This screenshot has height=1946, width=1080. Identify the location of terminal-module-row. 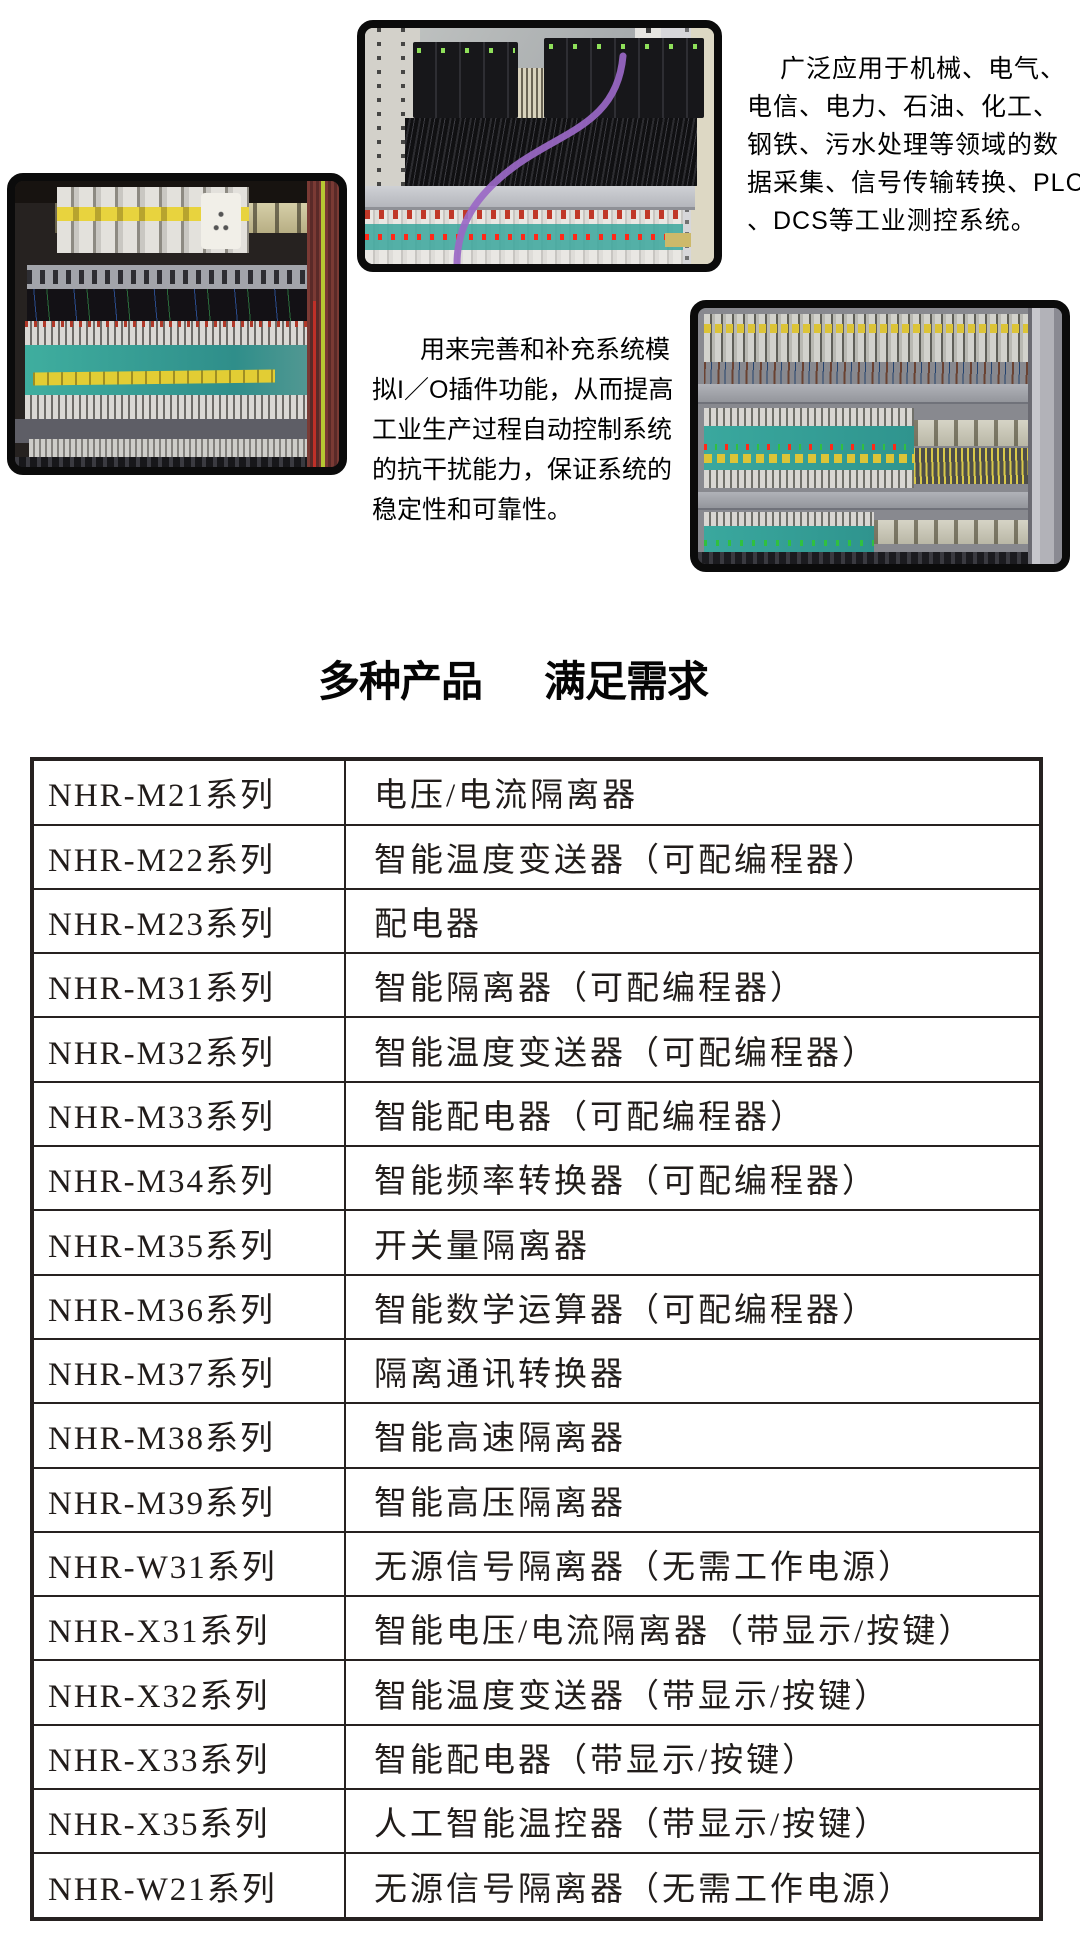
(866, 338).